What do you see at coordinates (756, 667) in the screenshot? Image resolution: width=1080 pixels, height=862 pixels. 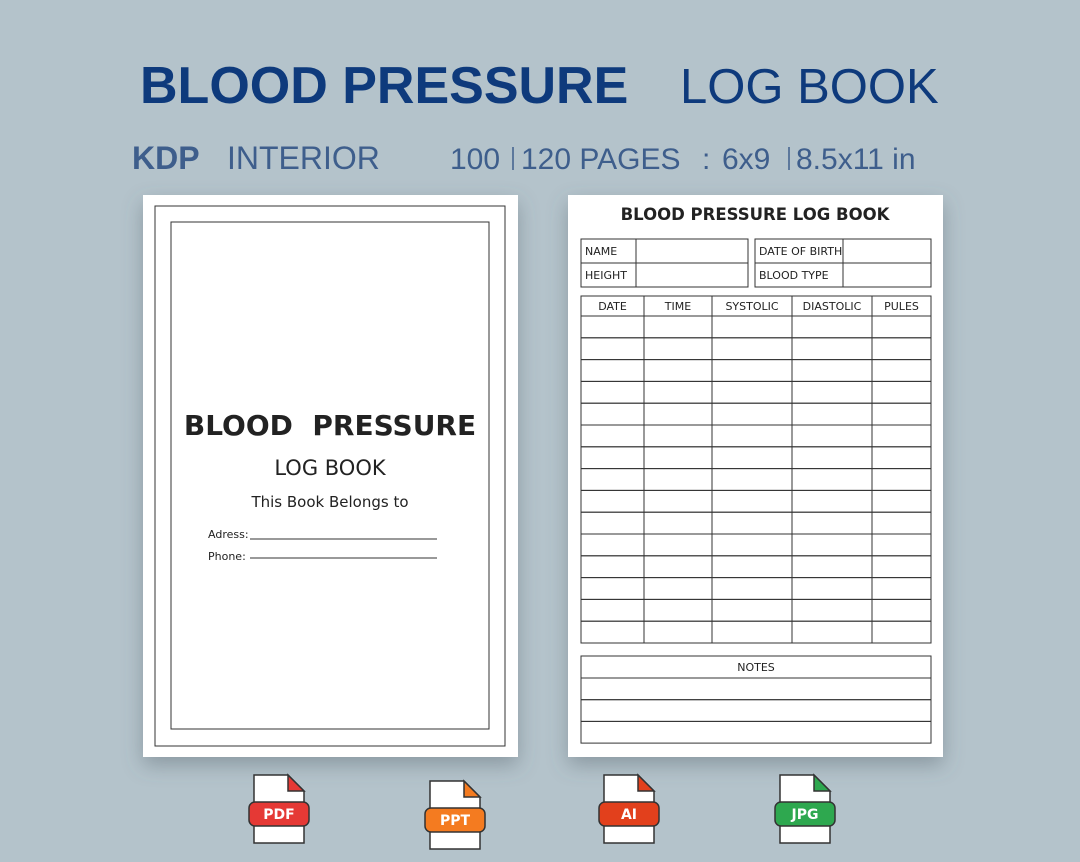 I see `notes-label: NOTES` at bounding box center [756, 667].